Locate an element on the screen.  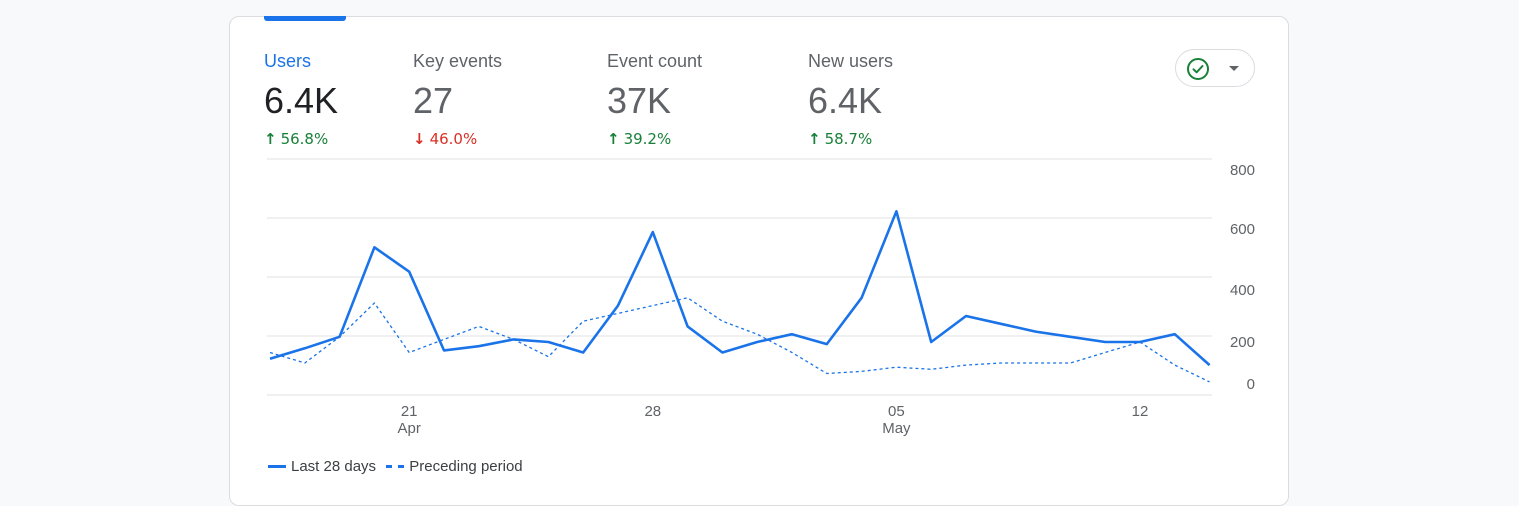
metric-label: Users is located at coordinates (288, 61).